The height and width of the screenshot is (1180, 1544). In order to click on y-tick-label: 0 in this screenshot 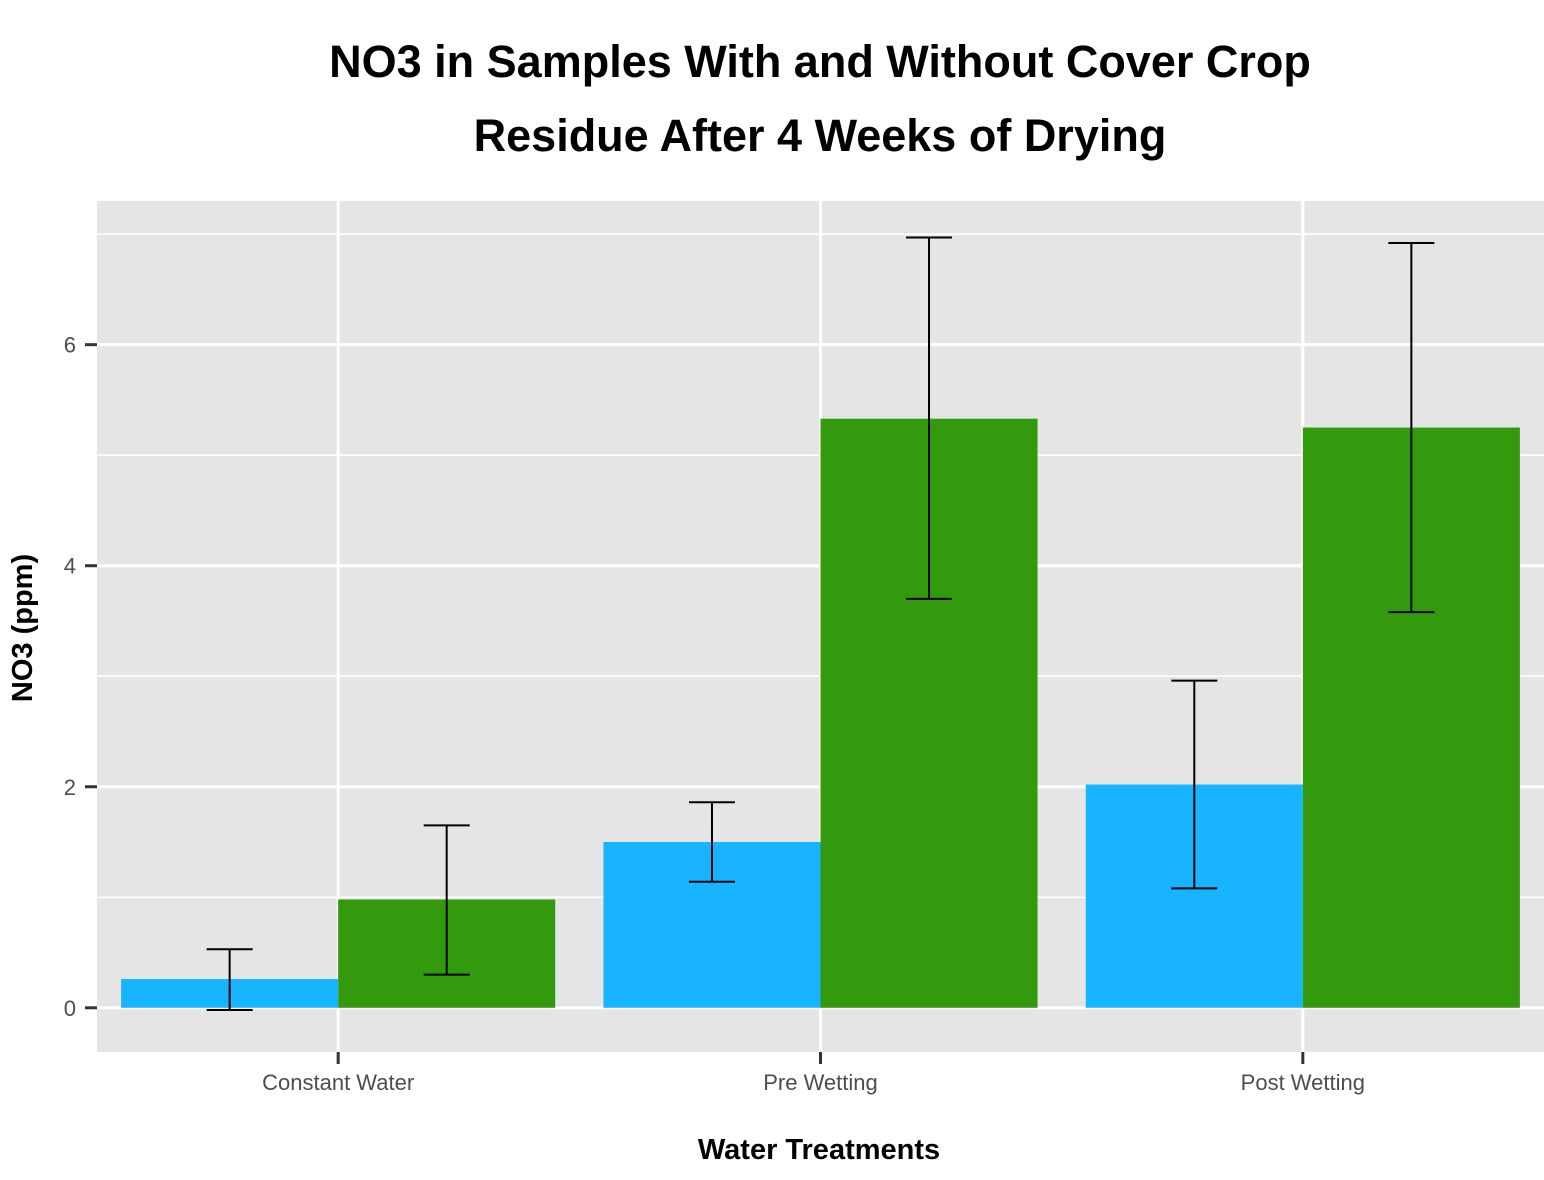, I will do `click(70, 1008)`.